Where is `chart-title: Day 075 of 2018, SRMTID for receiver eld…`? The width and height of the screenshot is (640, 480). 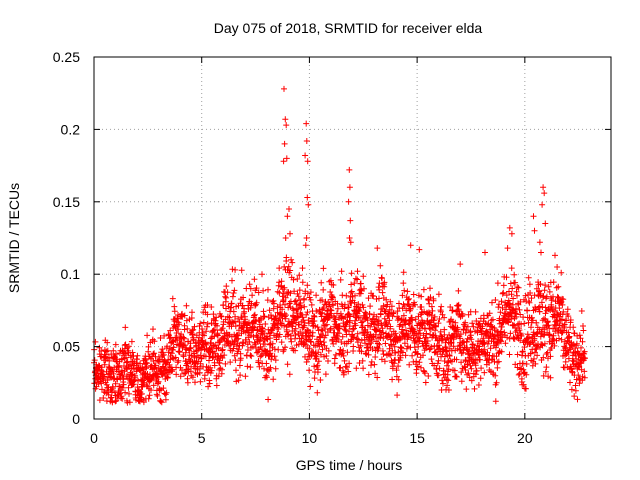
chart-title: Day 075 of 2018, SRMTID for receiver eld… is located at coordinates (348, 28).